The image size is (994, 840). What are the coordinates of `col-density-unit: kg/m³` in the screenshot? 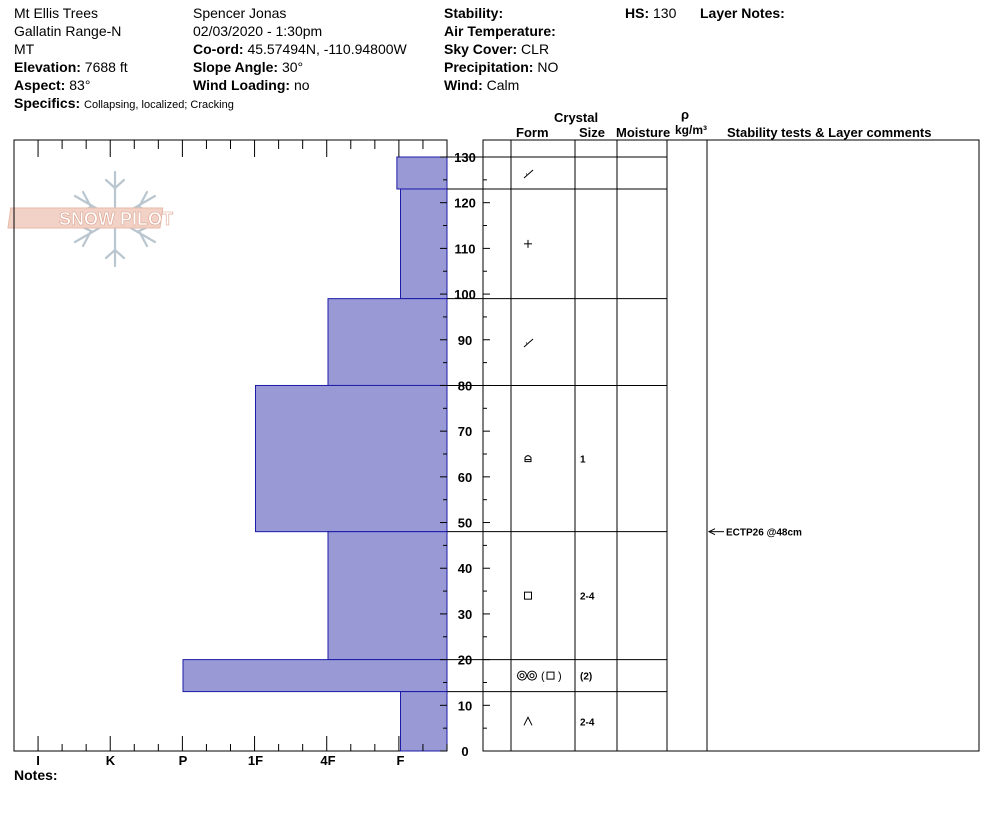 It's located at (691, 130).